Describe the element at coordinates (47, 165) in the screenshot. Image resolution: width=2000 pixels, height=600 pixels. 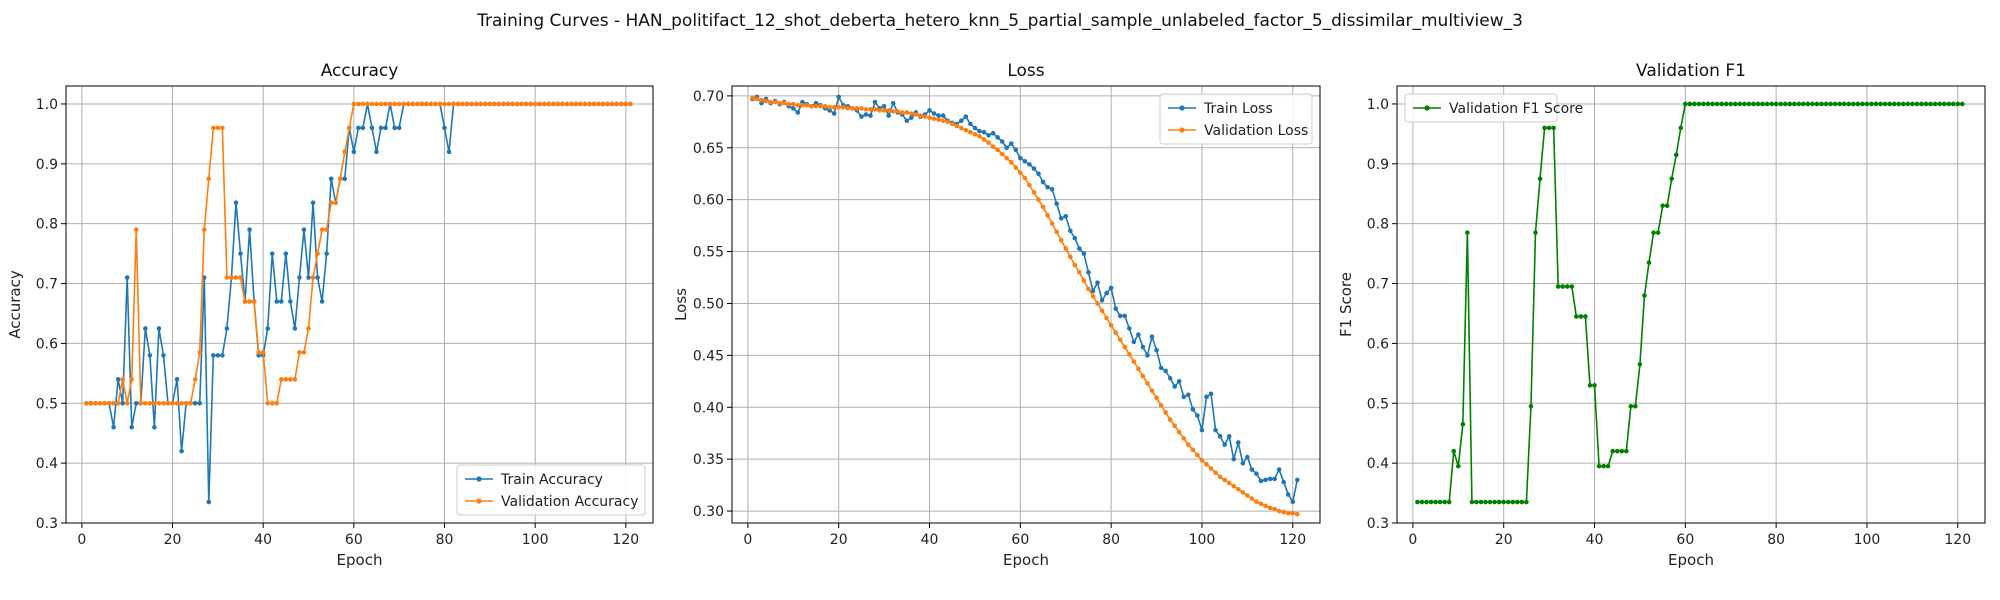
I see `accuracy-y-tick-label: 0.9` at that location.